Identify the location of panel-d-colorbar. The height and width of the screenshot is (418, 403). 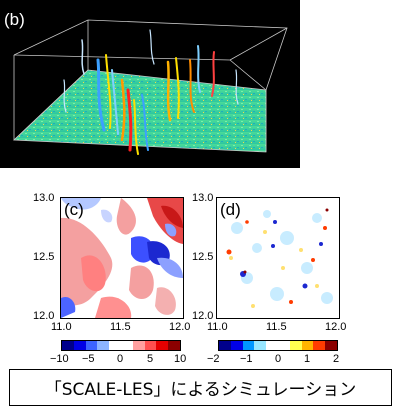
(278, 345).